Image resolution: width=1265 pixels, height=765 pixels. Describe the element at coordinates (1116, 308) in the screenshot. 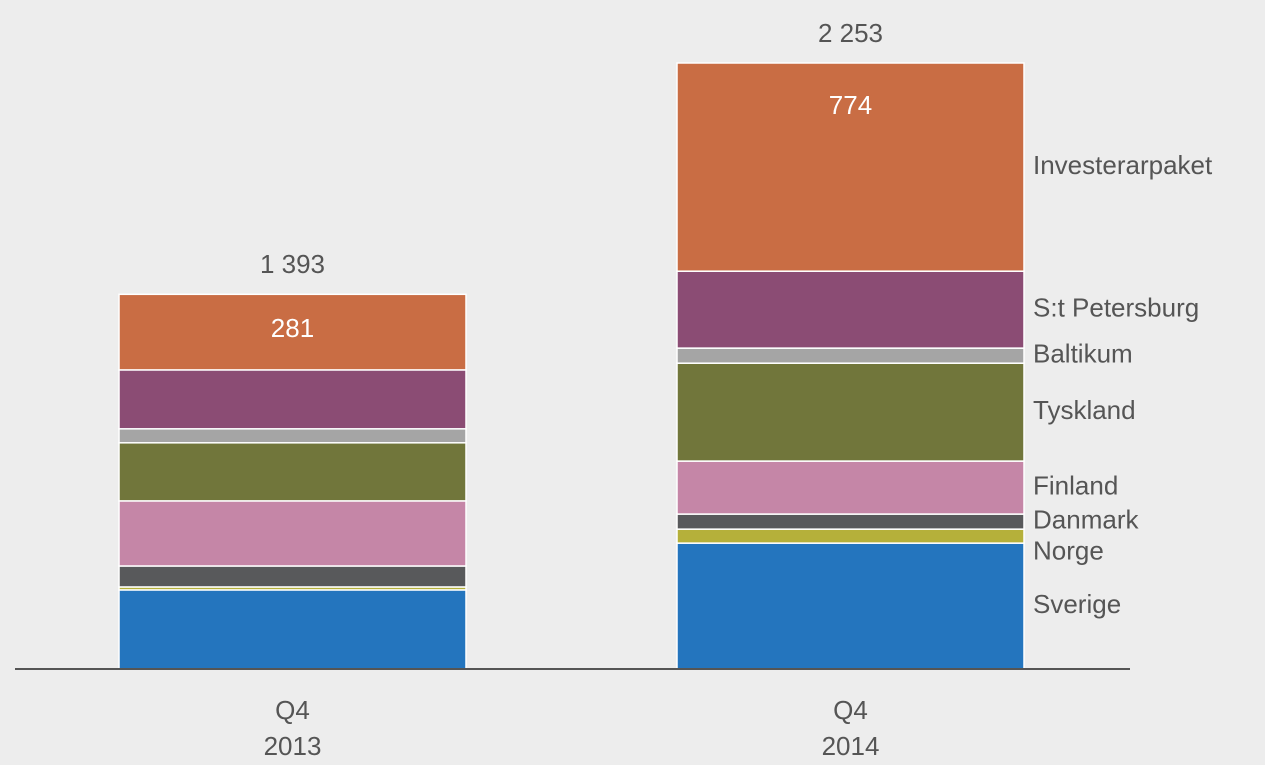

I see `legend-label: S:t Petersburg` at that location.